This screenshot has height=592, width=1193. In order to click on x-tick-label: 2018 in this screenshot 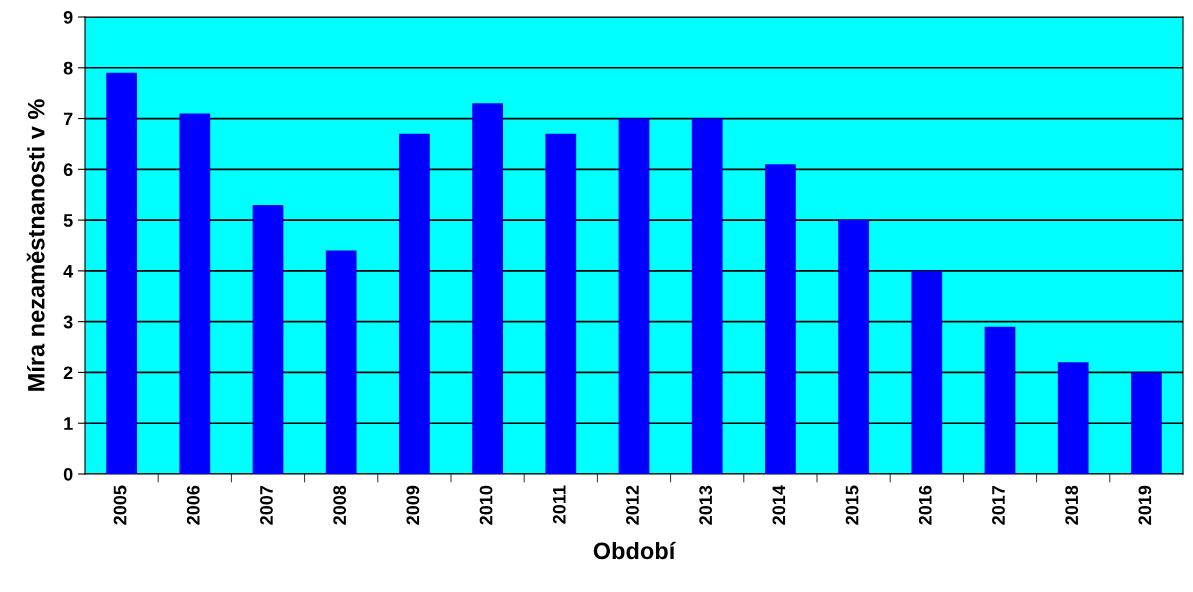, I will do `click(1072, 505)`.